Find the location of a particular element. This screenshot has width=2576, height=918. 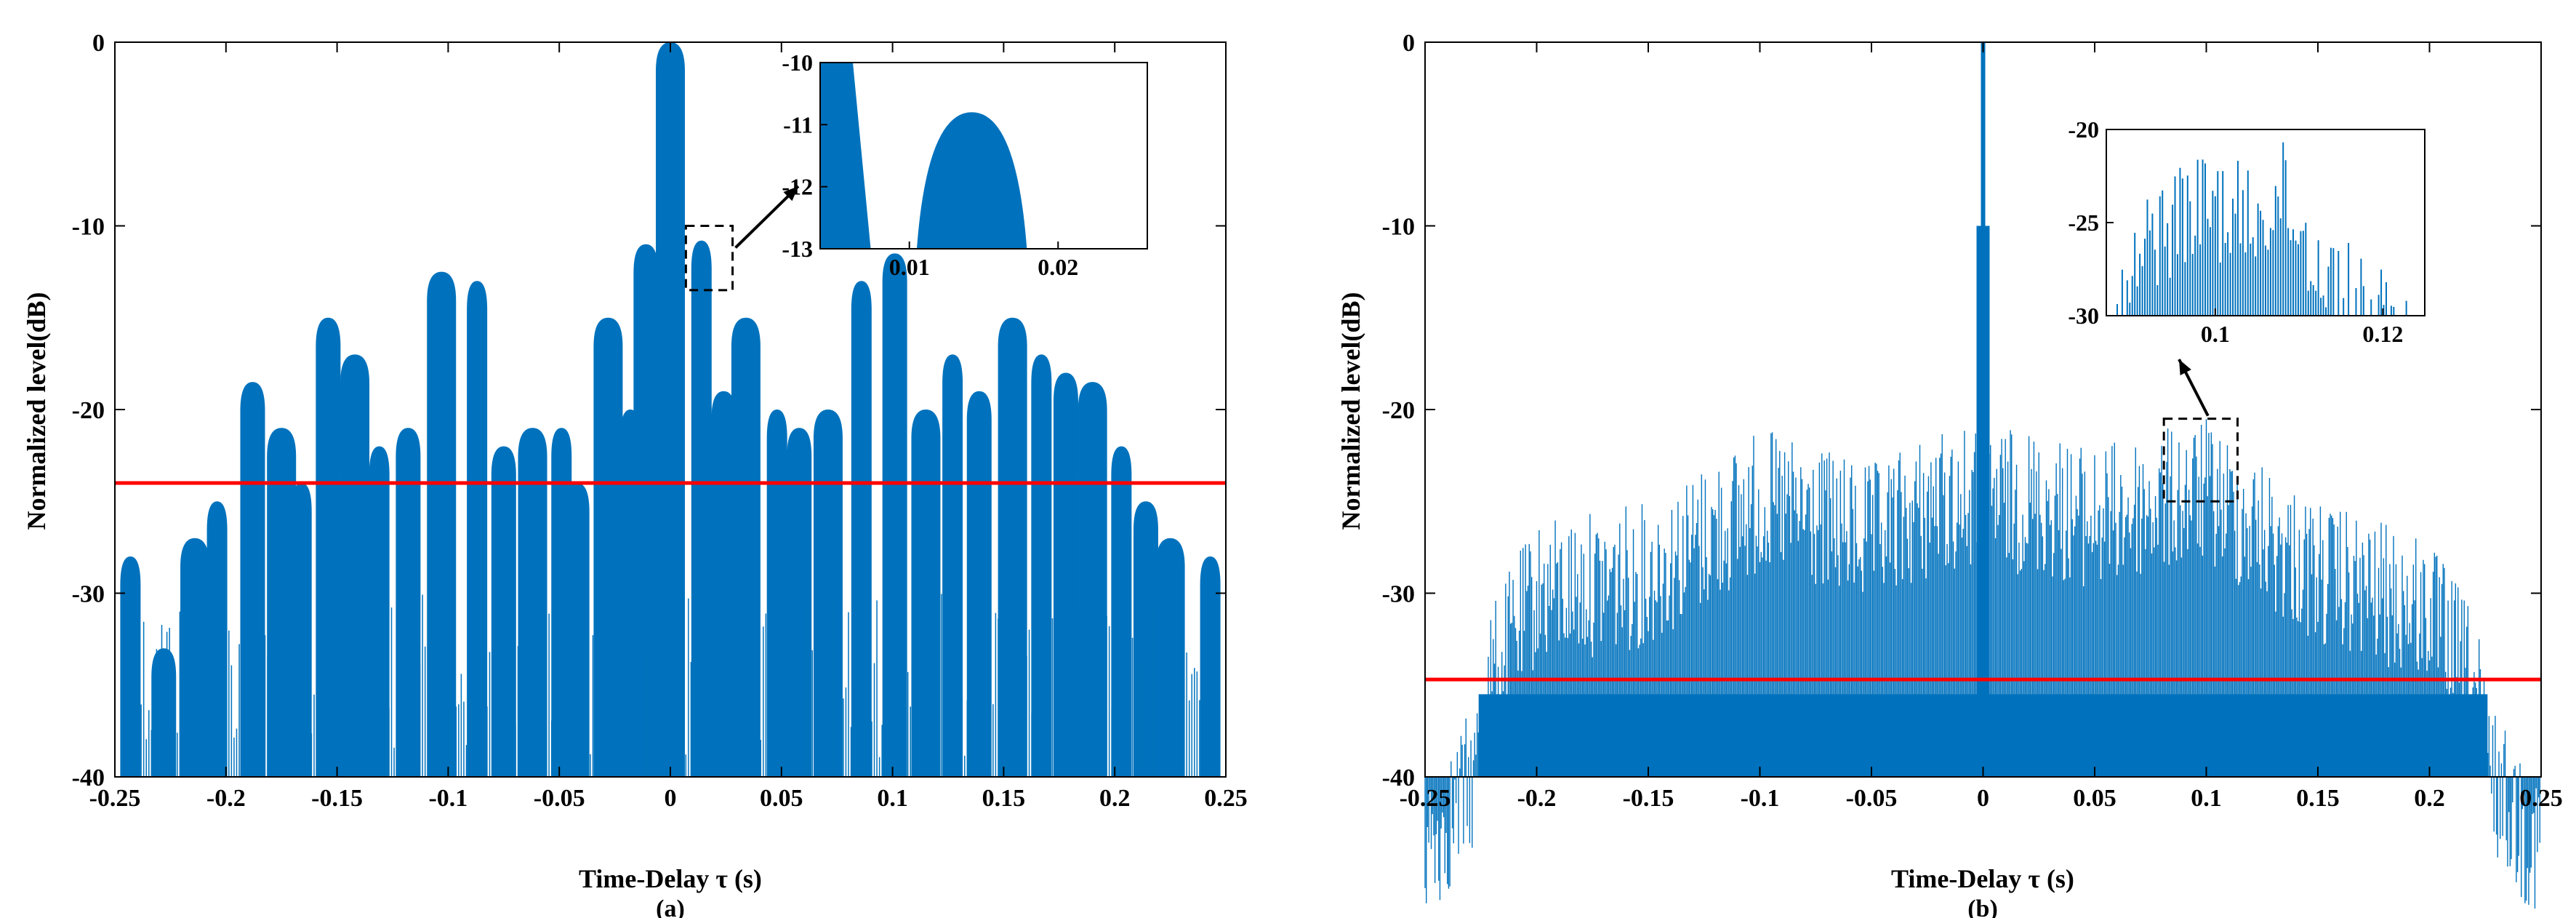

inset-y-tick-label: -11 is located at coordinates (798, 124).